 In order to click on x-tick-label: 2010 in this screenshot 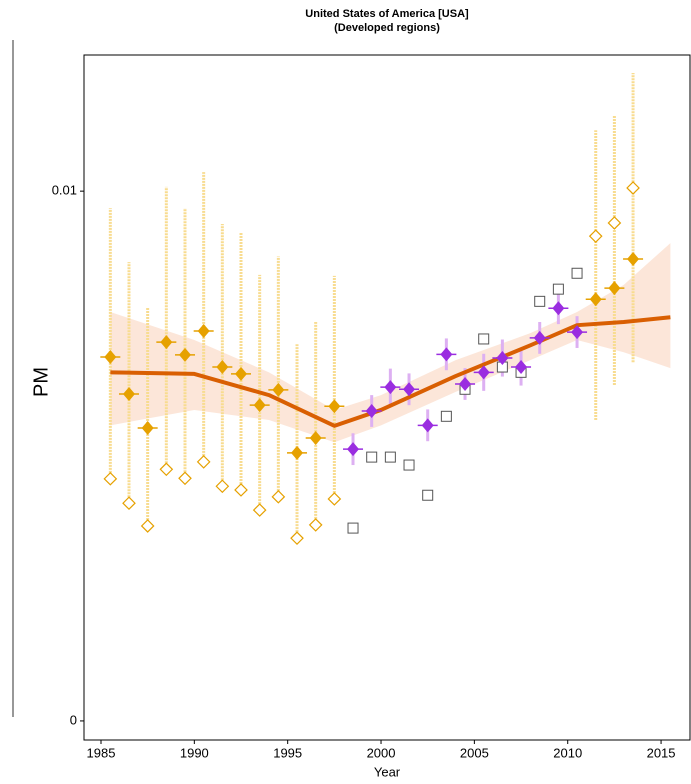, I will do `click(567, 752)`.